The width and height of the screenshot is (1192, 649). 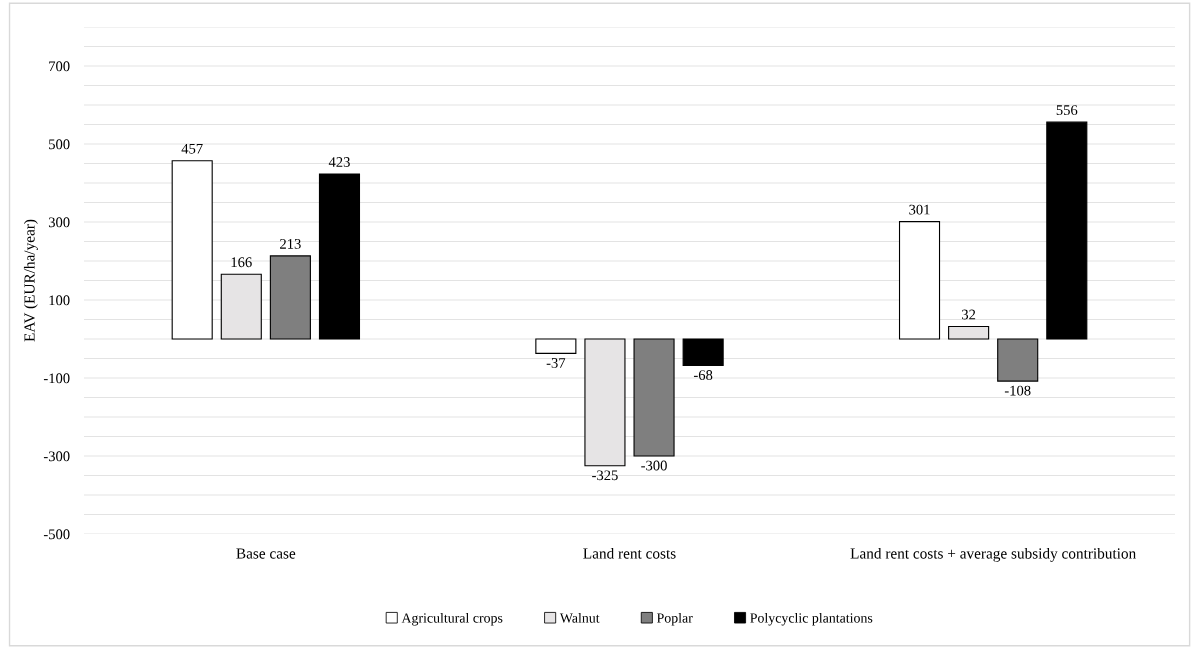 What do you see at coordinates (59, 300) in the screenshot?
I see `y-tick-label: 100` at bounding box center [59, 300].